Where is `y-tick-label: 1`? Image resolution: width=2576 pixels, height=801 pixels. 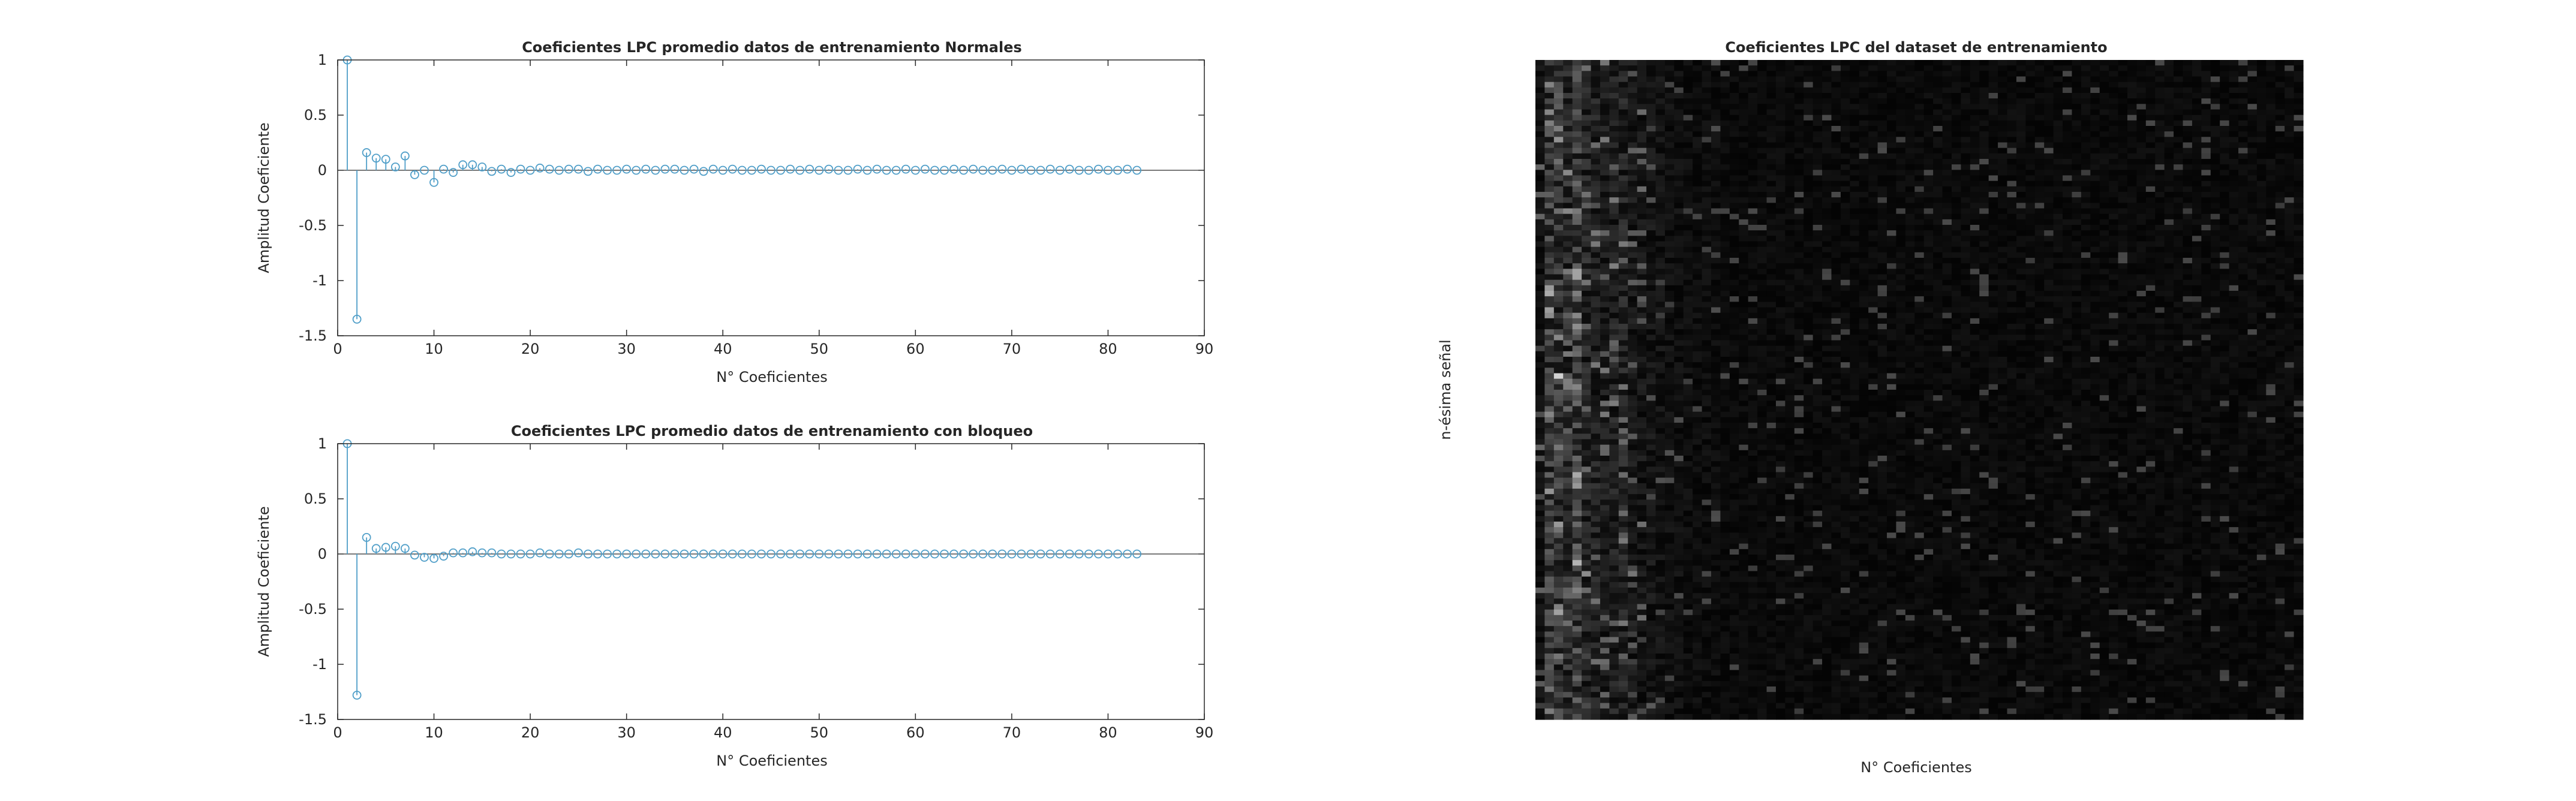 y-tick-label: 1 is located at coordinates (323, 60).